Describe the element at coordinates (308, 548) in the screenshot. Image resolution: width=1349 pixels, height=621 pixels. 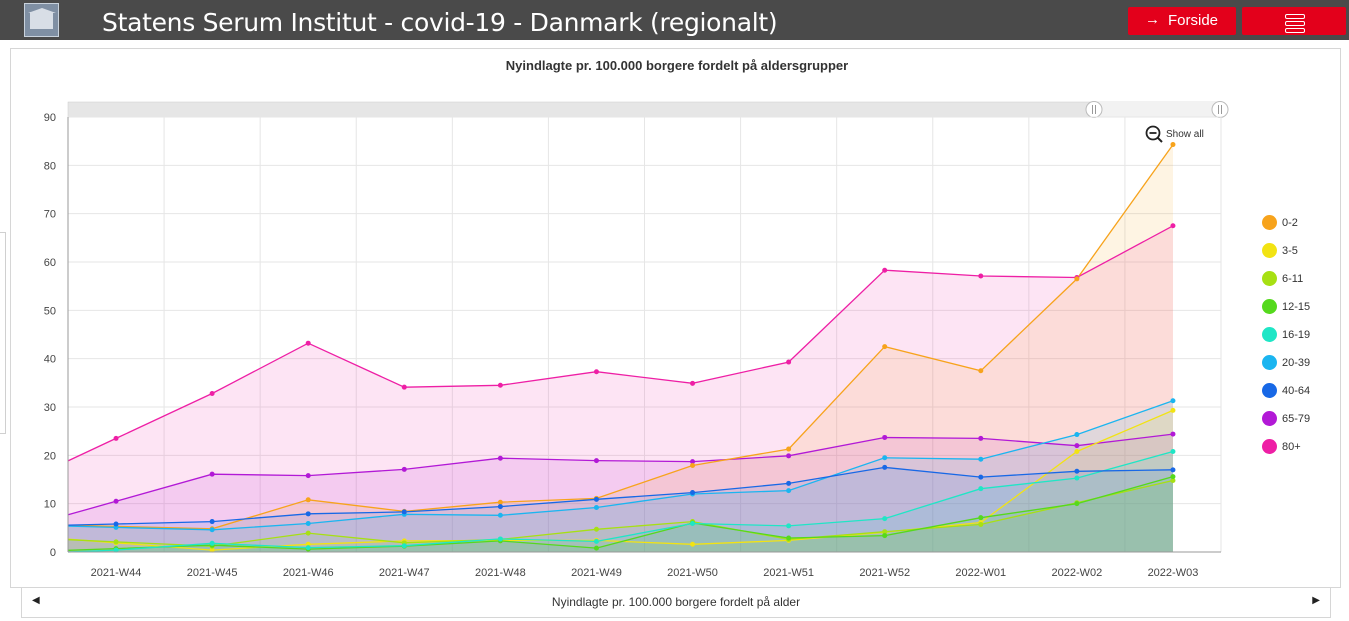
I see `point-16-19-2021-W46` at that location.